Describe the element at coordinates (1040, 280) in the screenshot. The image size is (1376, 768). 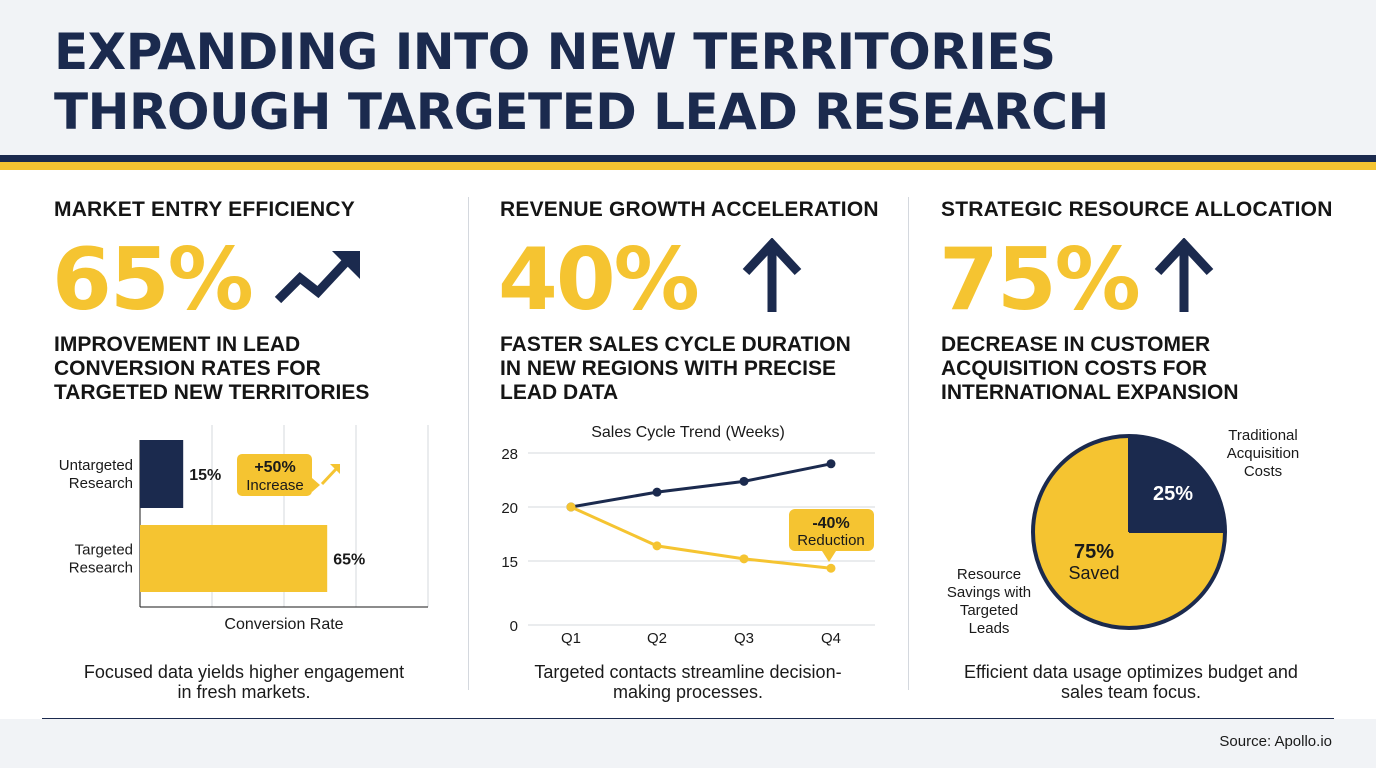
I see `big-stat-resource-allocation: 75%` at that location.